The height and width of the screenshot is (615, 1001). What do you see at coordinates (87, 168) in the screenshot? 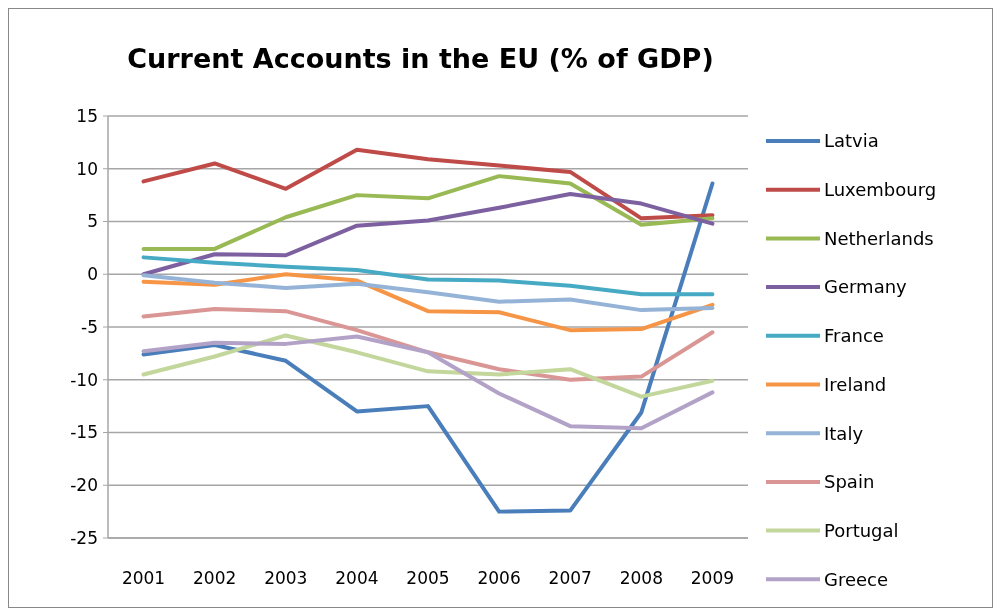
I see `y-tick-label: 10` at bounding box center [87, 168].